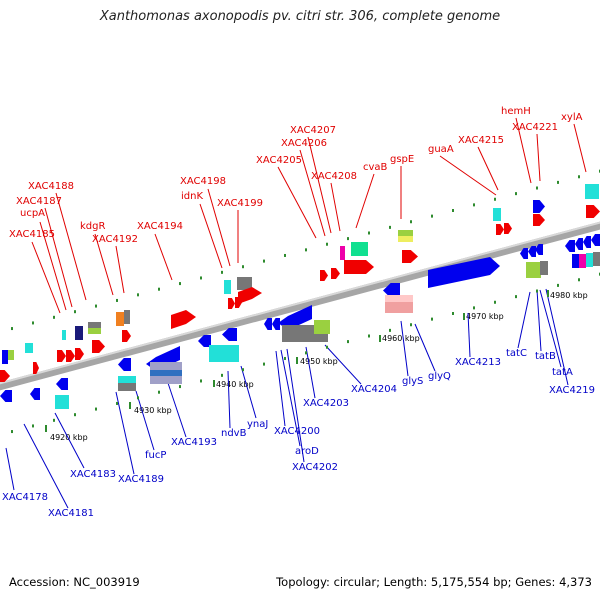 The image size is (600, 600). I want to click on gene-label: idnK, so click(192, 196).